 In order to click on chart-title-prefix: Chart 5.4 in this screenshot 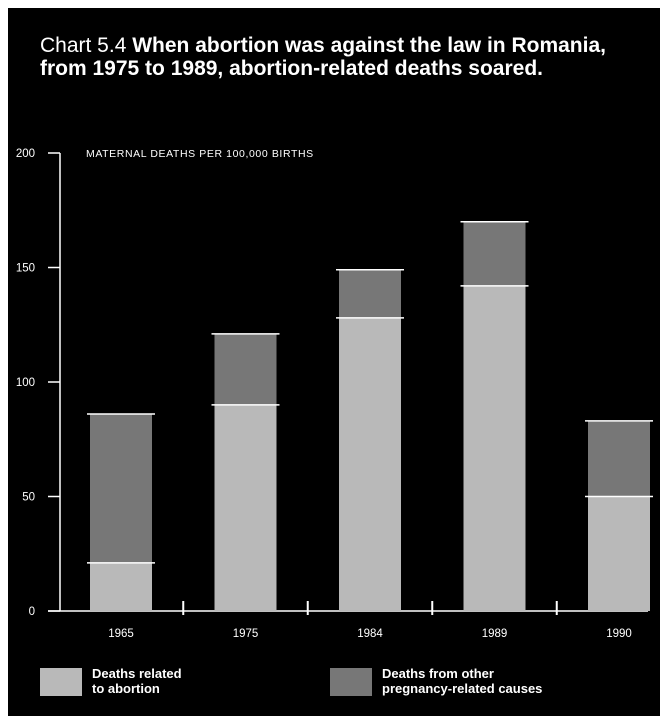, I will do `click(83, 45)`.